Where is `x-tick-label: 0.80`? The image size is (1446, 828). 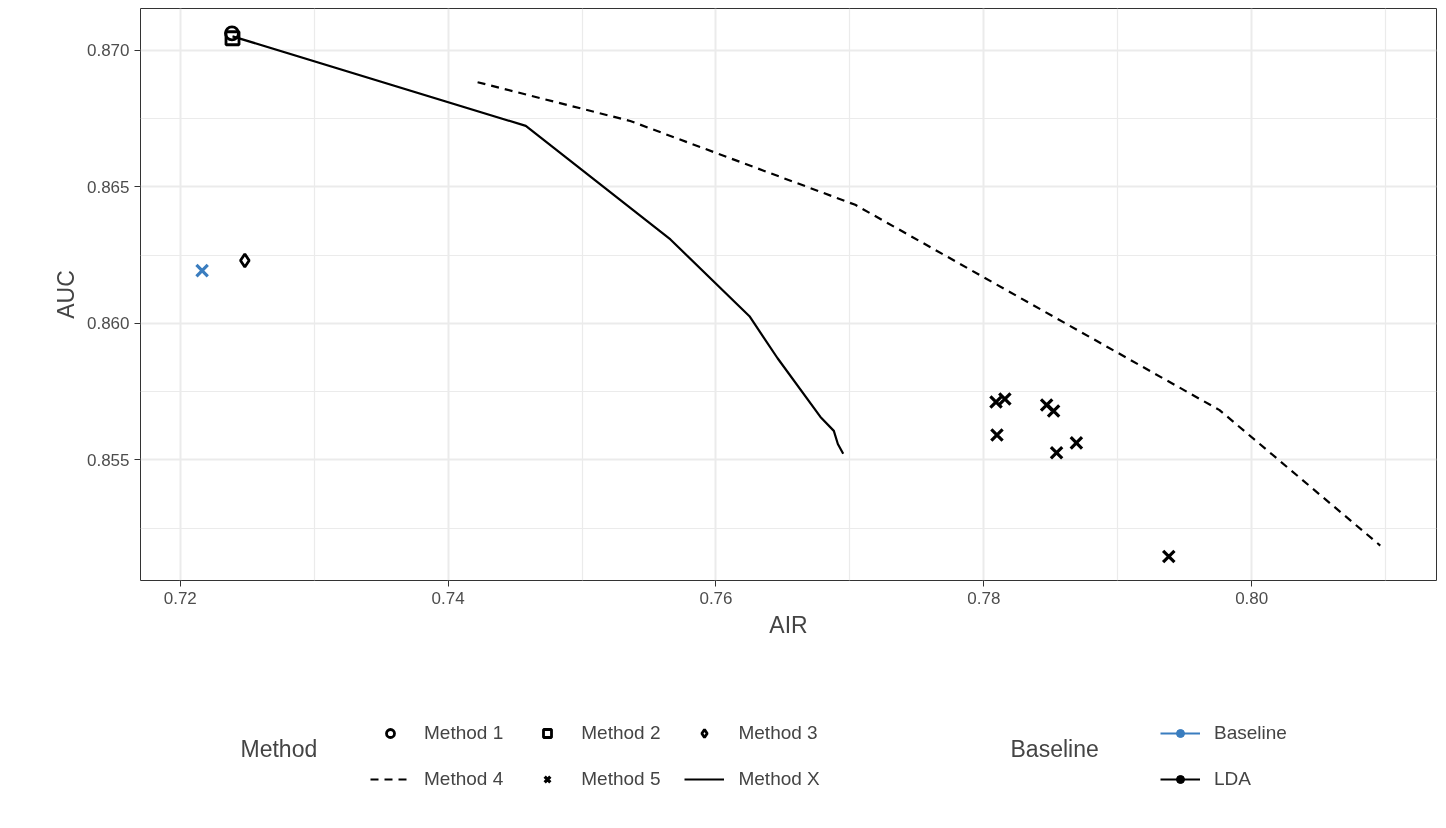 x-tick-label: 0.80 is located at coordinates (1252, 598).